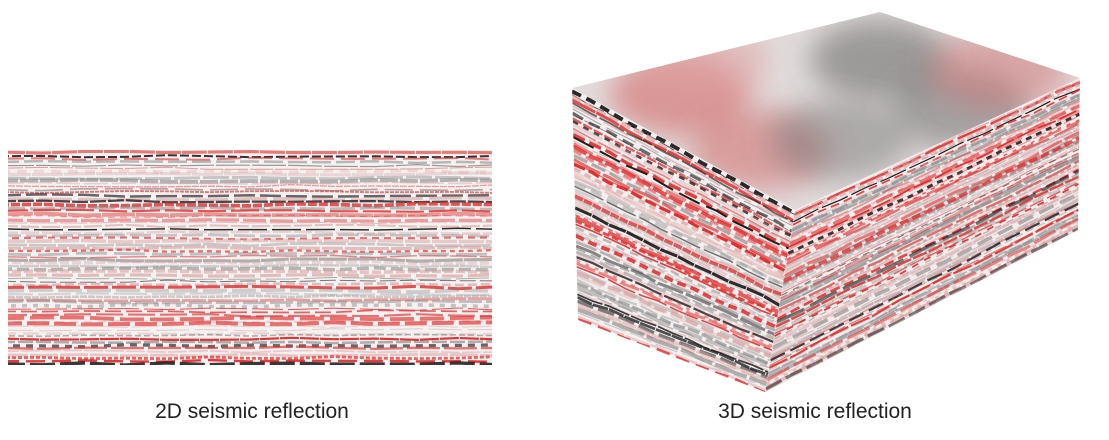  I want to click on caption-3d: 3D seismic reflection, so click(815, 411).